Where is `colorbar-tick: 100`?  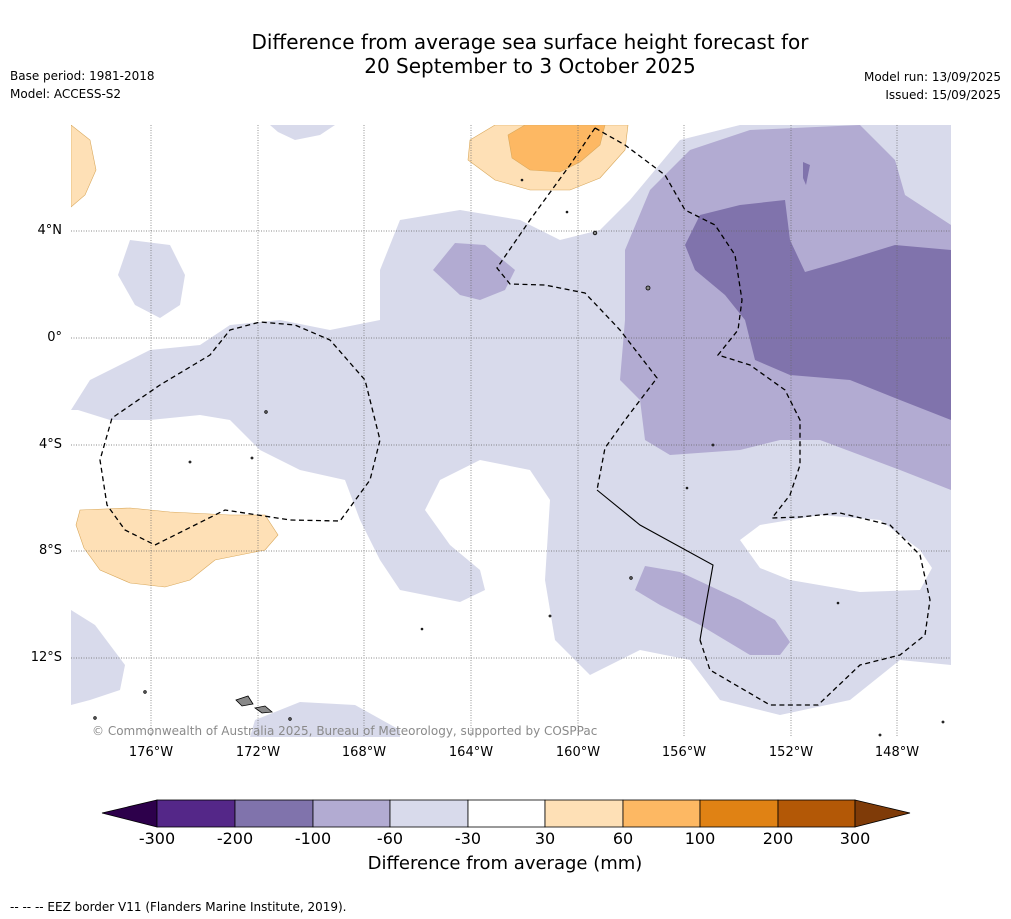
colorbar-tick: 100 is located at coordinates (700, 838).